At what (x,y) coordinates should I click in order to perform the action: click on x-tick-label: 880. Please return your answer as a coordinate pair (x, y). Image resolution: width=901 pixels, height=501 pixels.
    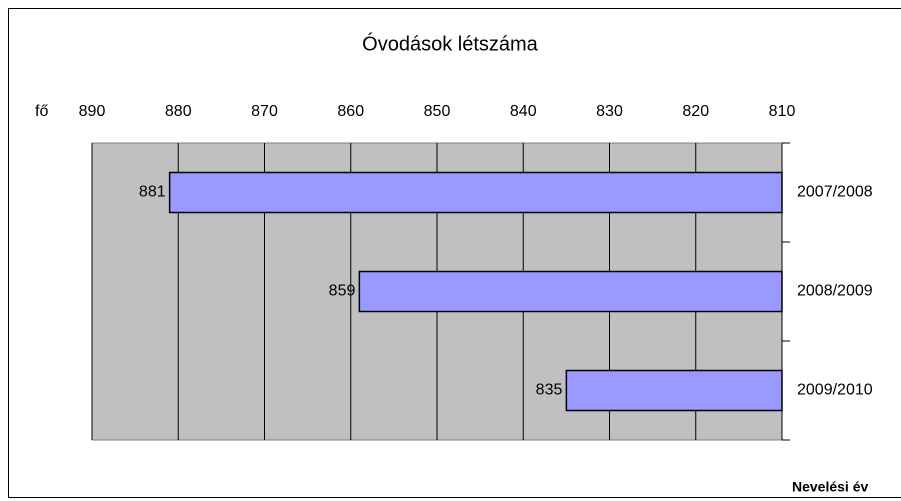
    Looking at the image, I should click on (178, 111).